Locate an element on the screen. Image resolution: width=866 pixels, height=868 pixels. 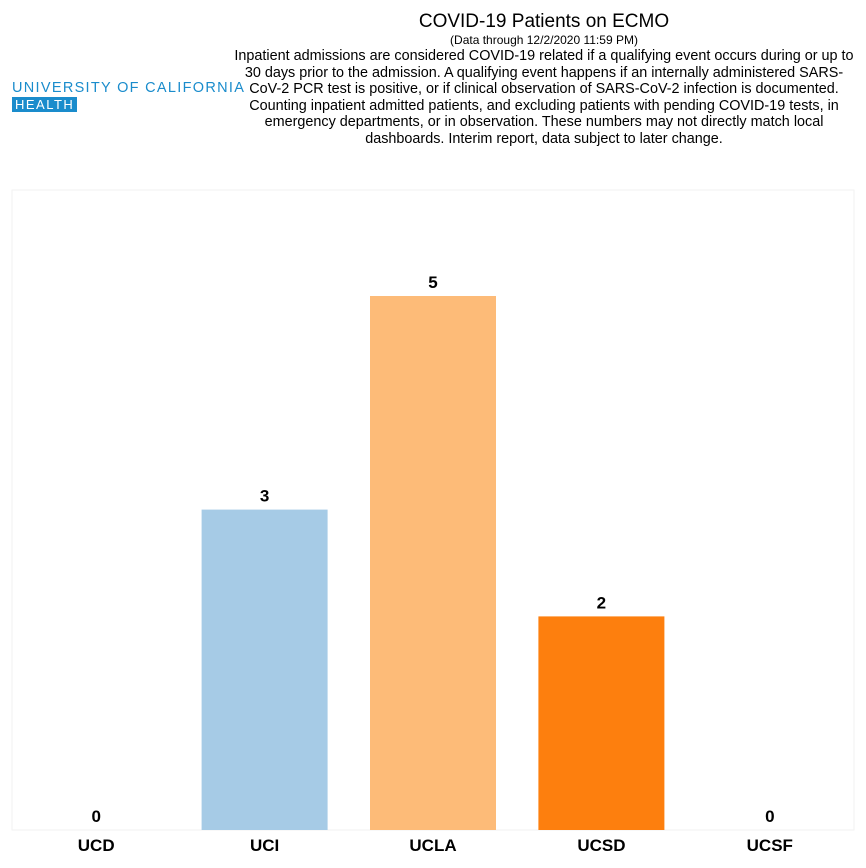
logo-health-text: HEALTH is located at coordinates (45, 104).